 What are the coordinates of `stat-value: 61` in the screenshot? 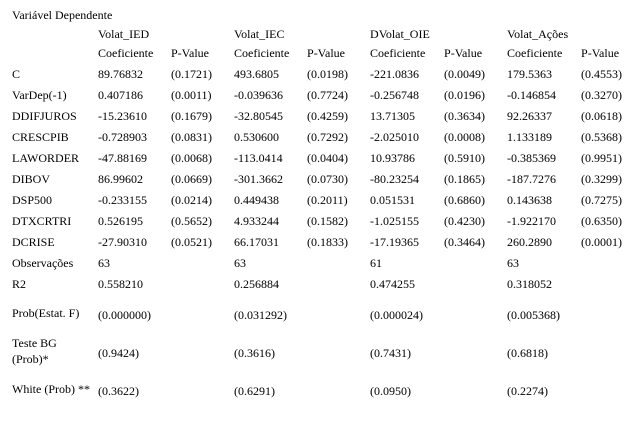 It's located at (376, 262).